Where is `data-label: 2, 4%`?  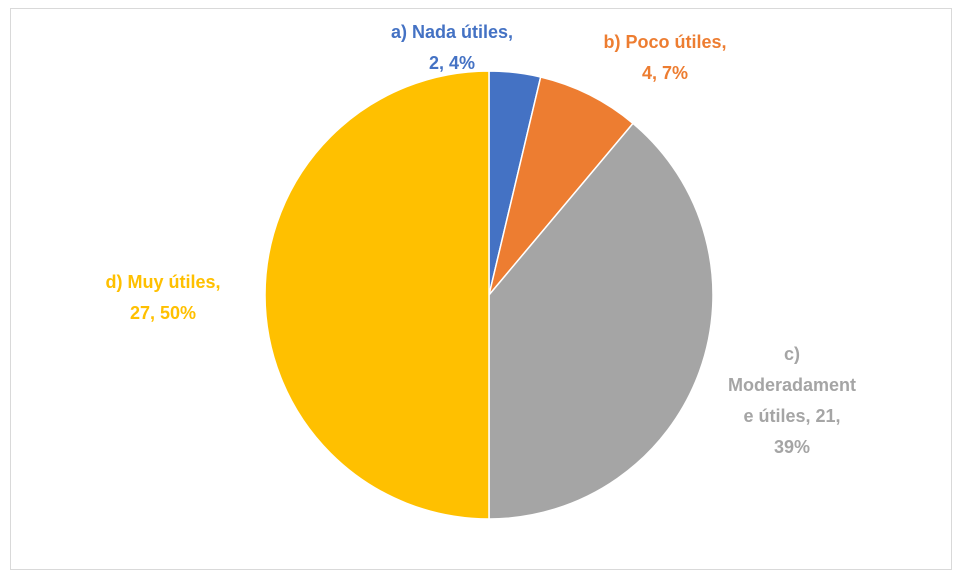
data-label: 2, 4% is located at coordinates (452, 63).